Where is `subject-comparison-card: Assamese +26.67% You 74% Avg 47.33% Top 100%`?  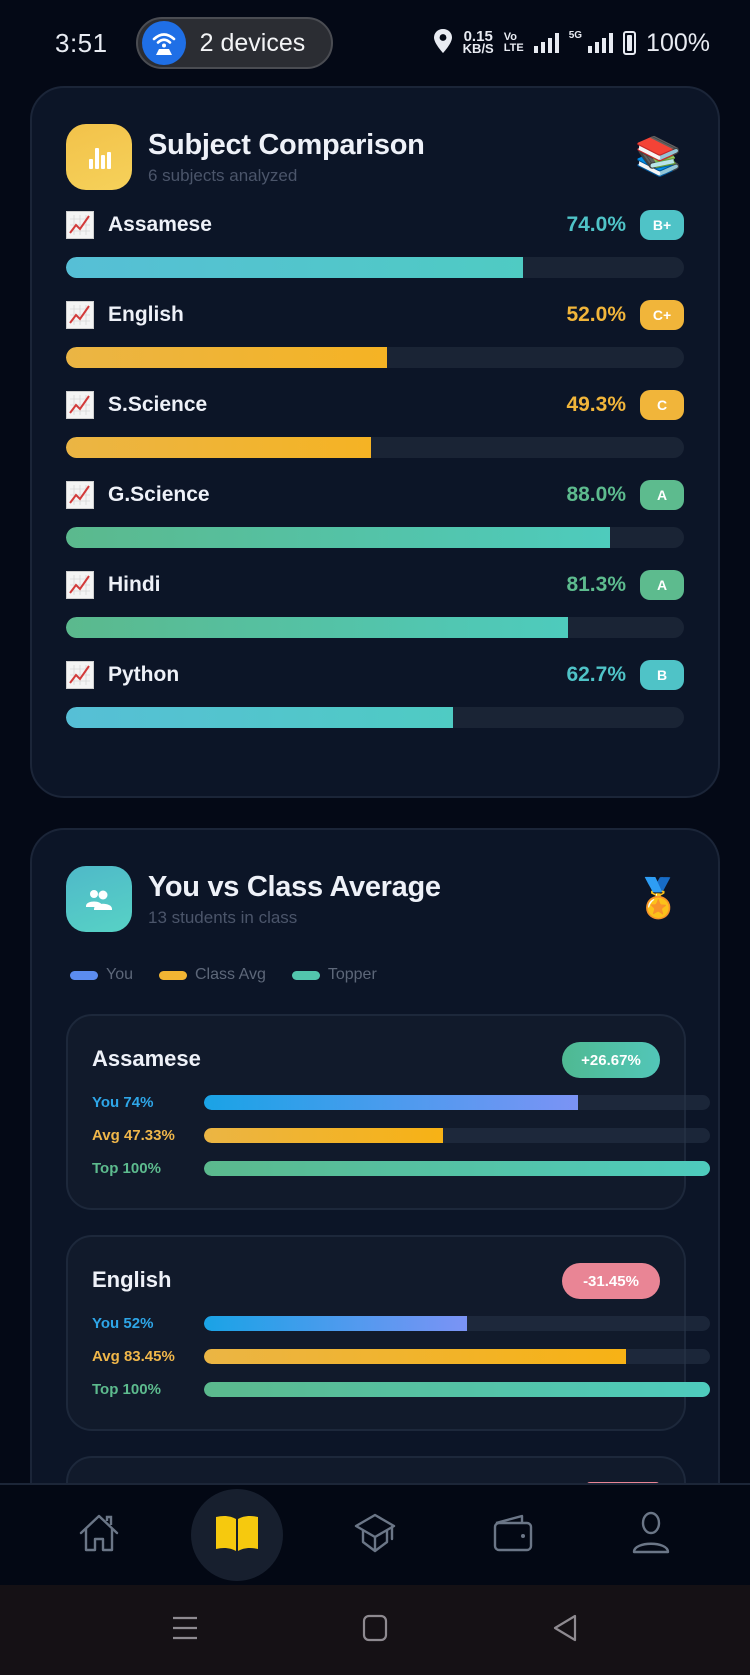
subject-comparison-card: Assamese +26.67% You 74% Avg 47.33% Top 100% is located at coordinates (388, 1112).